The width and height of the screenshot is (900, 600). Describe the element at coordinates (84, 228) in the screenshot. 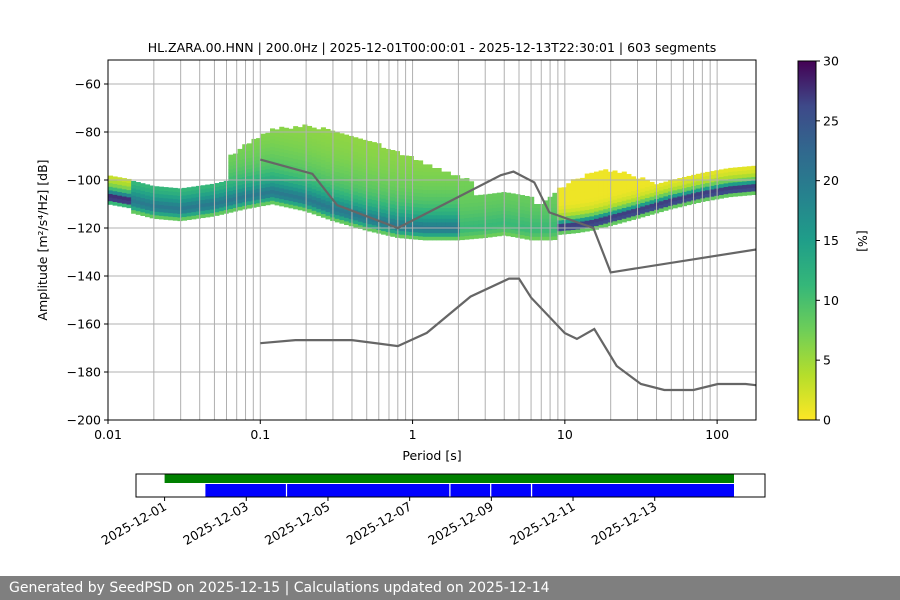

I see `y-tick-label: −120` at that location.